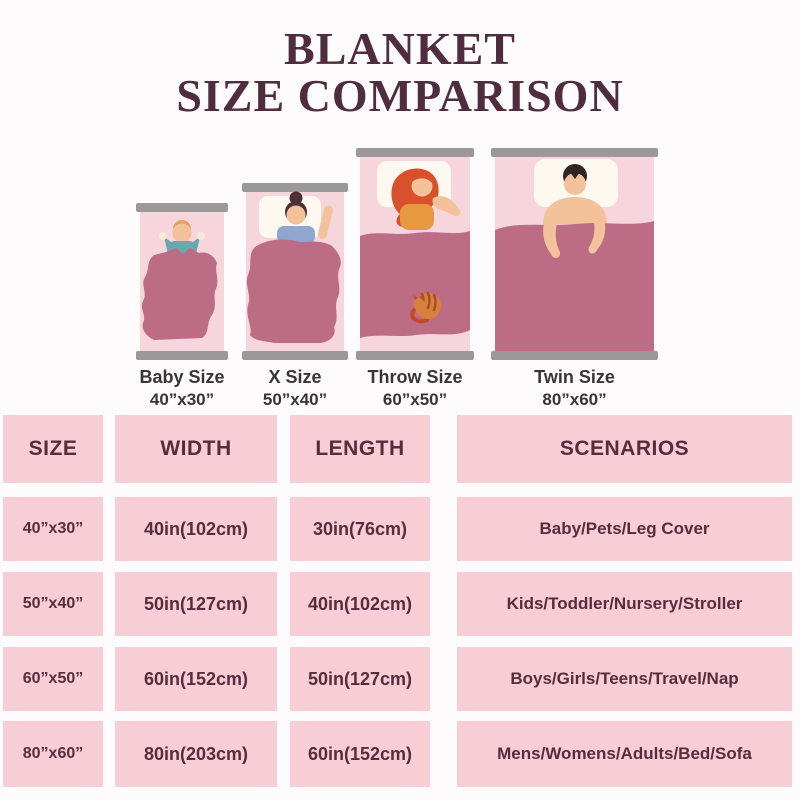 The width and height of the screenshot is (800, 800). Describe the element at coordinates (574, 400) in the screenshot. I see `bed-size: 80”x60”` at that location.